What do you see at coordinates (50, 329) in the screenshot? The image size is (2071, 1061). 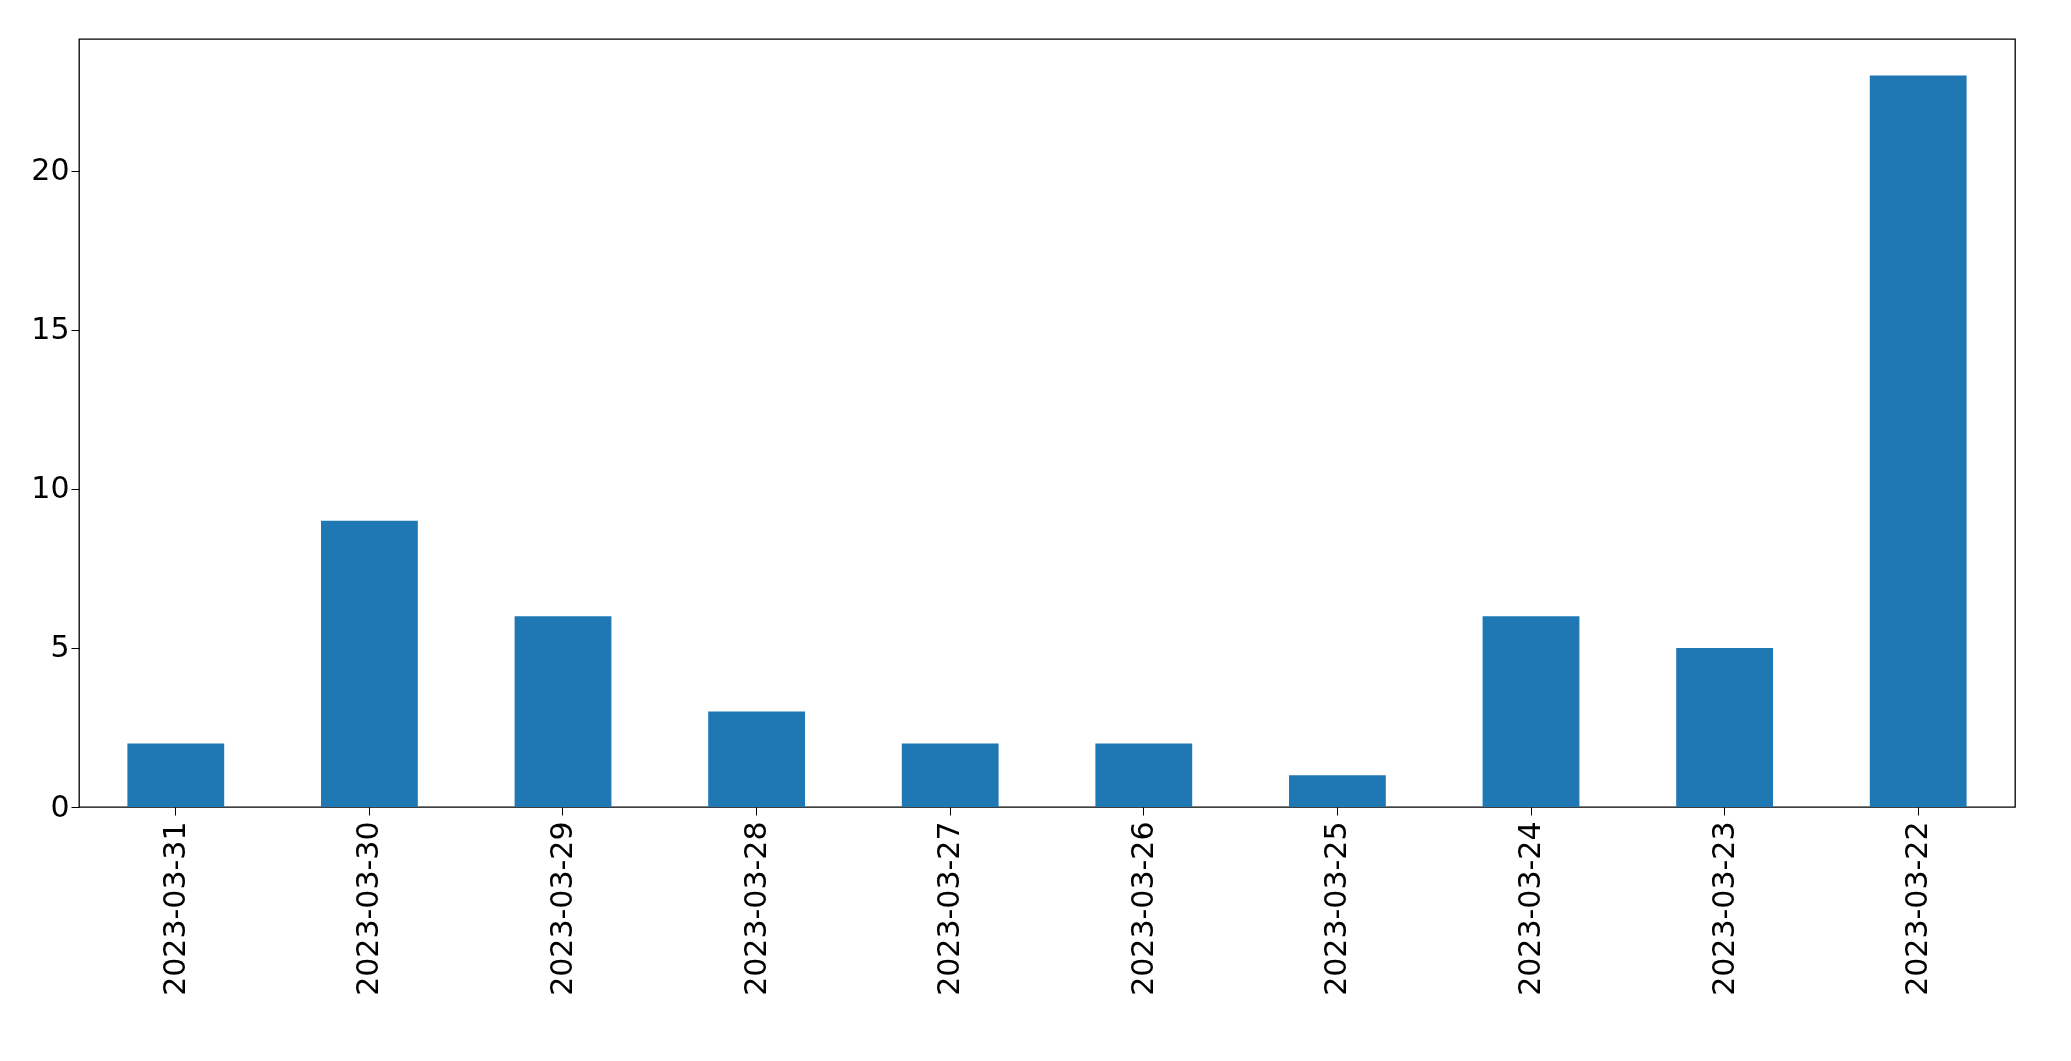 I see `y-tick-label: 15` at bounding box center [50, 329].